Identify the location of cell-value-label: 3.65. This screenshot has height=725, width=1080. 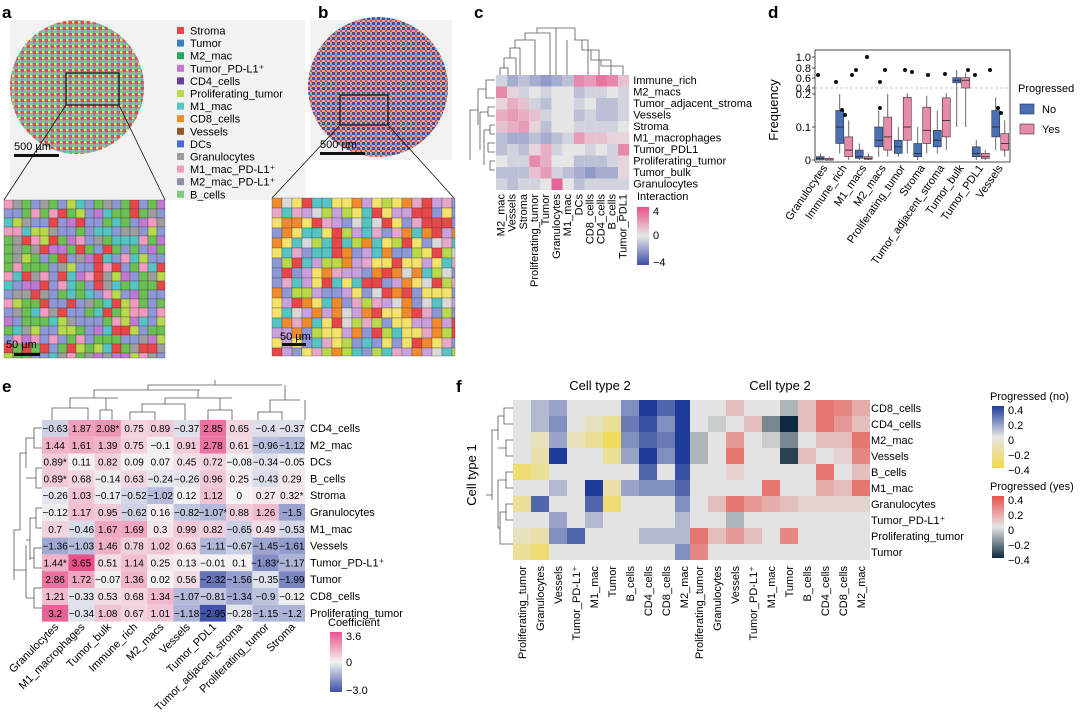
(82, 563).